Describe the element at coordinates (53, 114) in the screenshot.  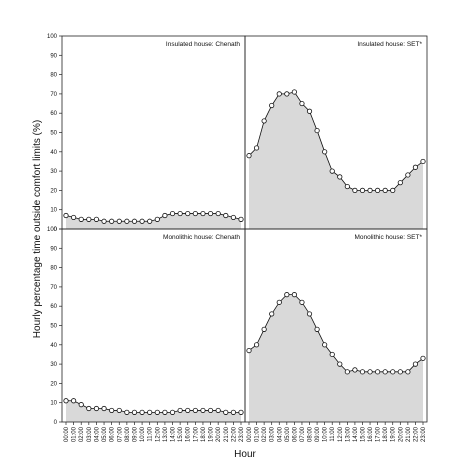
I see `y-tick-label: 60` at that location.